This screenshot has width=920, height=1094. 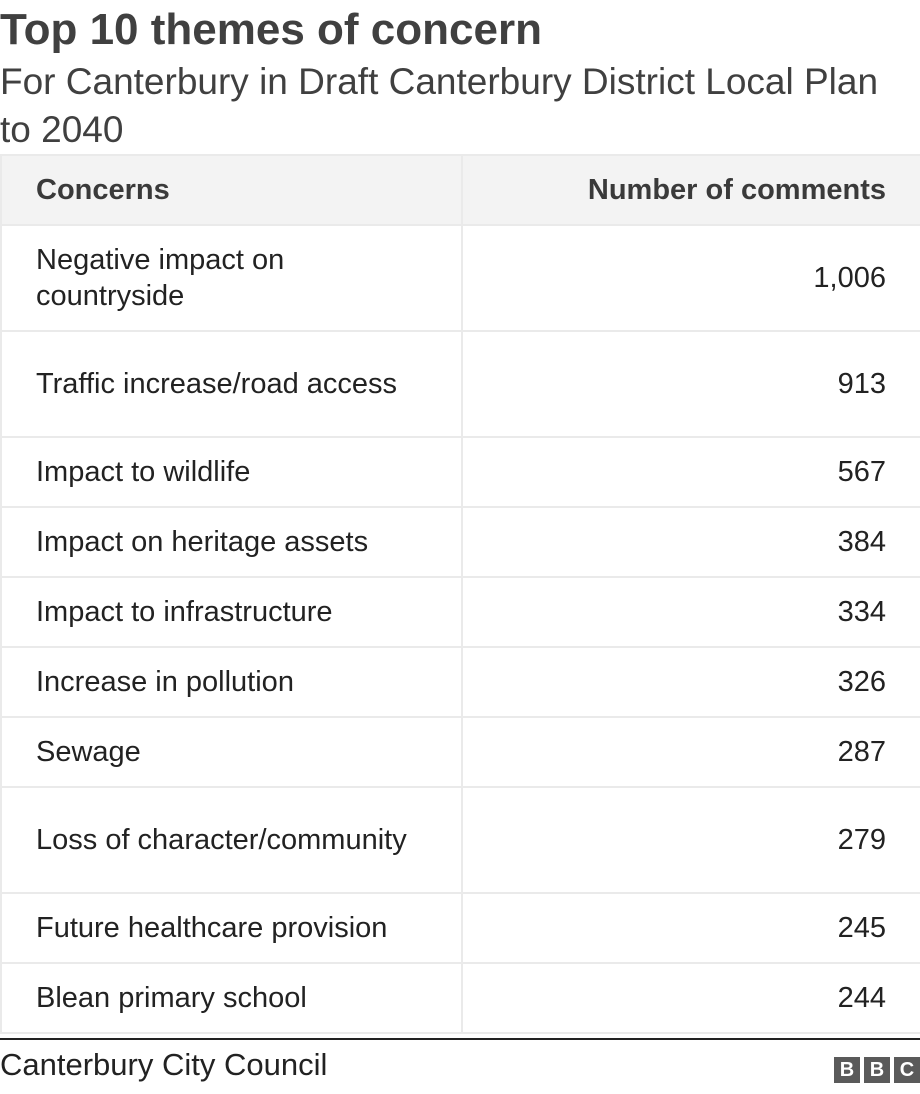 I want to click on table-row: Impact to wildlife 567, so click(x=460, y=472).